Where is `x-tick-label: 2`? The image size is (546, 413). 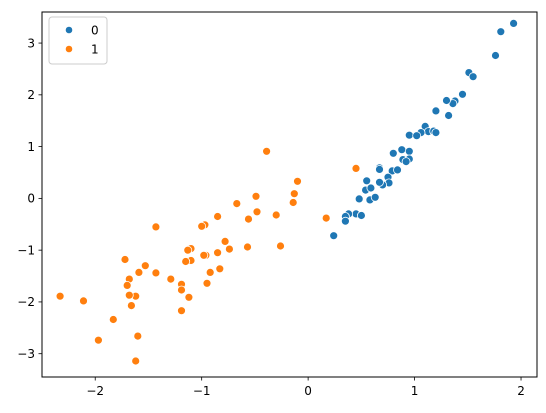 x-tick-label: 2 is located at coordinates (521, 391).